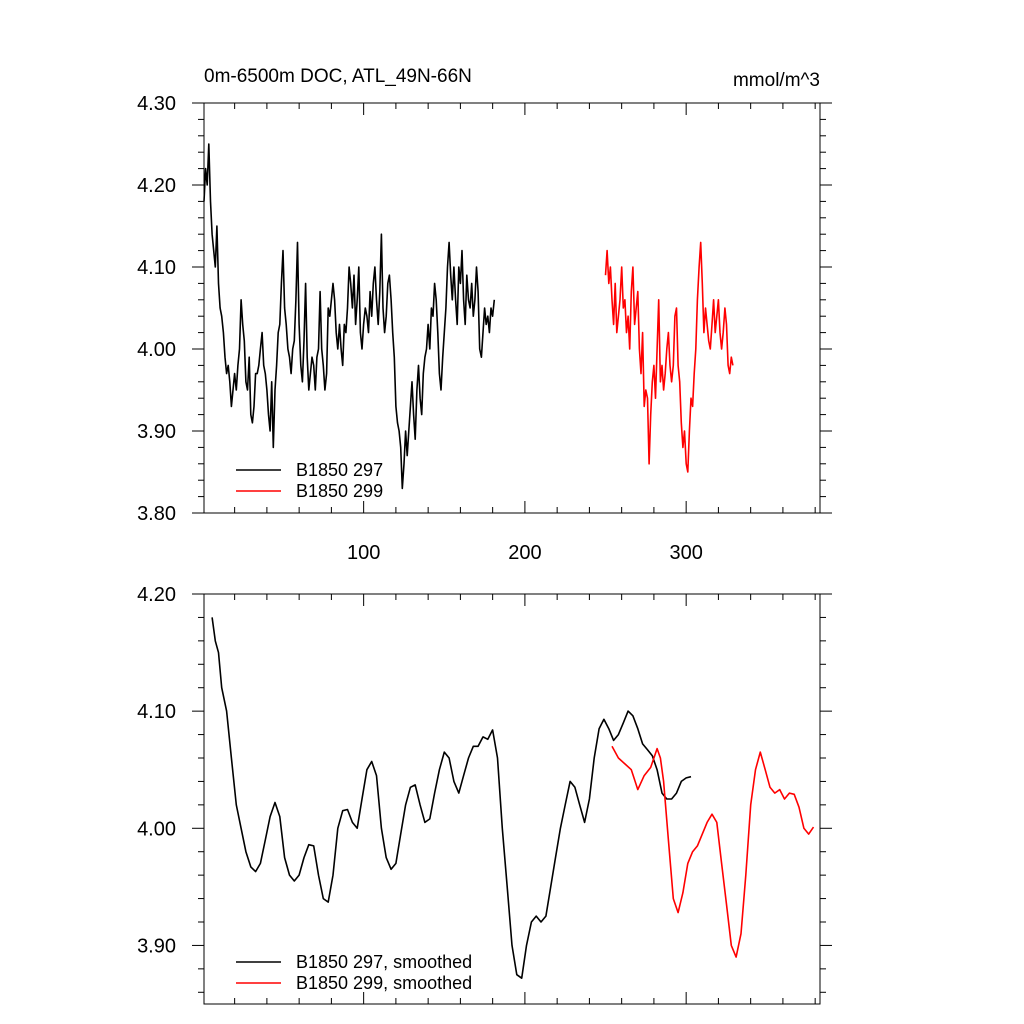 The height and width of the screenshot is (1024, 1024). Describe the element at coordinates (156, 186) in the screenshot. I see `top-ytick-label: 4.20` at that location.